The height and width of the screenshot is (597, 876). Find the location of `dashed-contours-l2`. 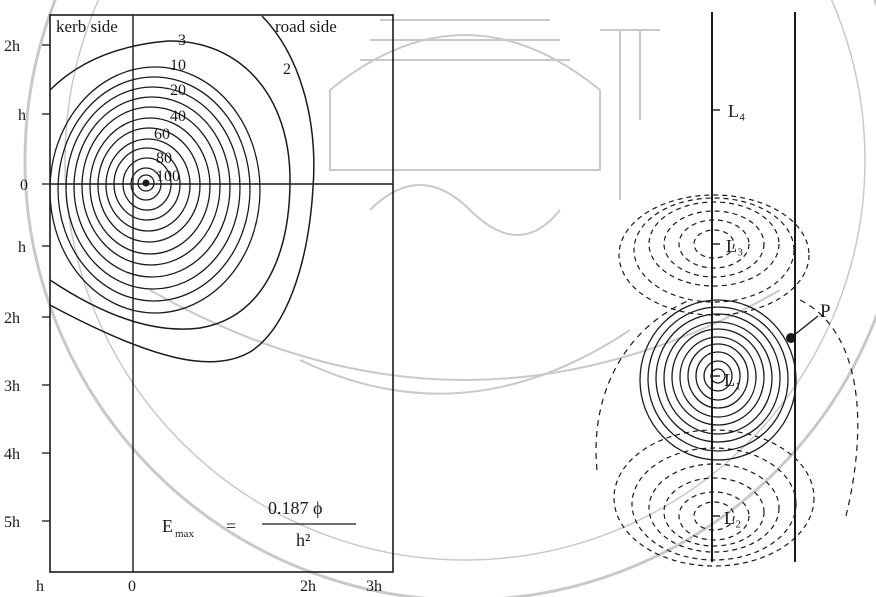

dashed-contours-l2 is located at coordinates (714, 498).